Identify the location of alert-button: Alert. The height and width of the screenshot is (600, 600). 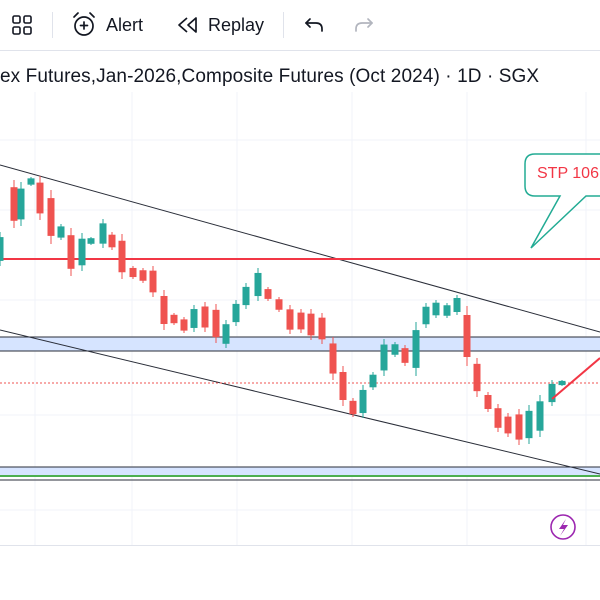
(106, 25).